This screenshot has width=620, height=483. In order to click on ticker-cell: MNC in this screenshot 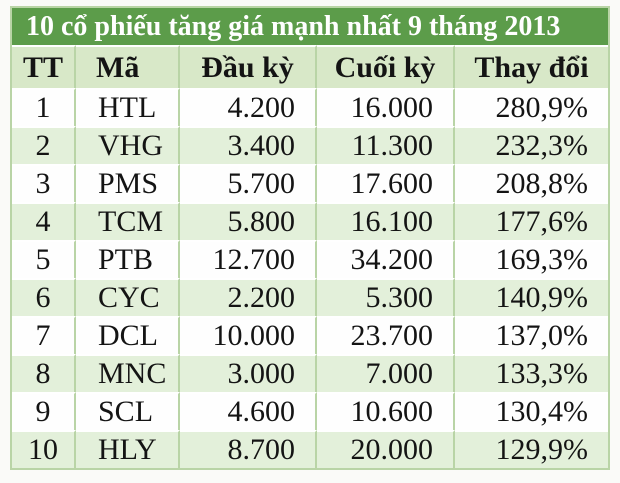, I will do `click(128, 373)`.